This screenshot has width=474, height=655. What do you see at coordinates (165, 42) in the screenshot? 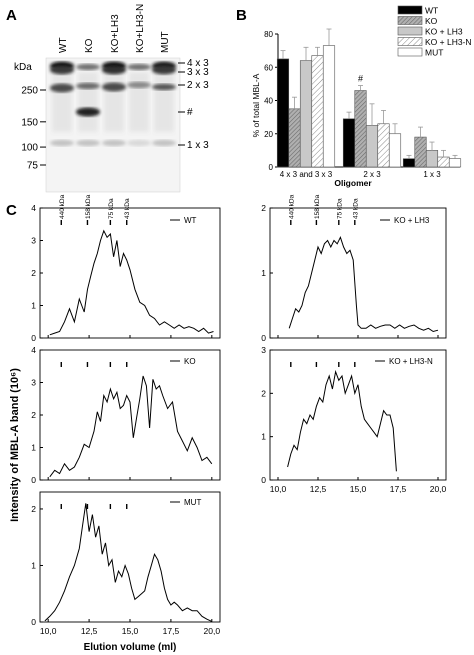
I see `lane-label: MUT` at bounding box center [165, 42].